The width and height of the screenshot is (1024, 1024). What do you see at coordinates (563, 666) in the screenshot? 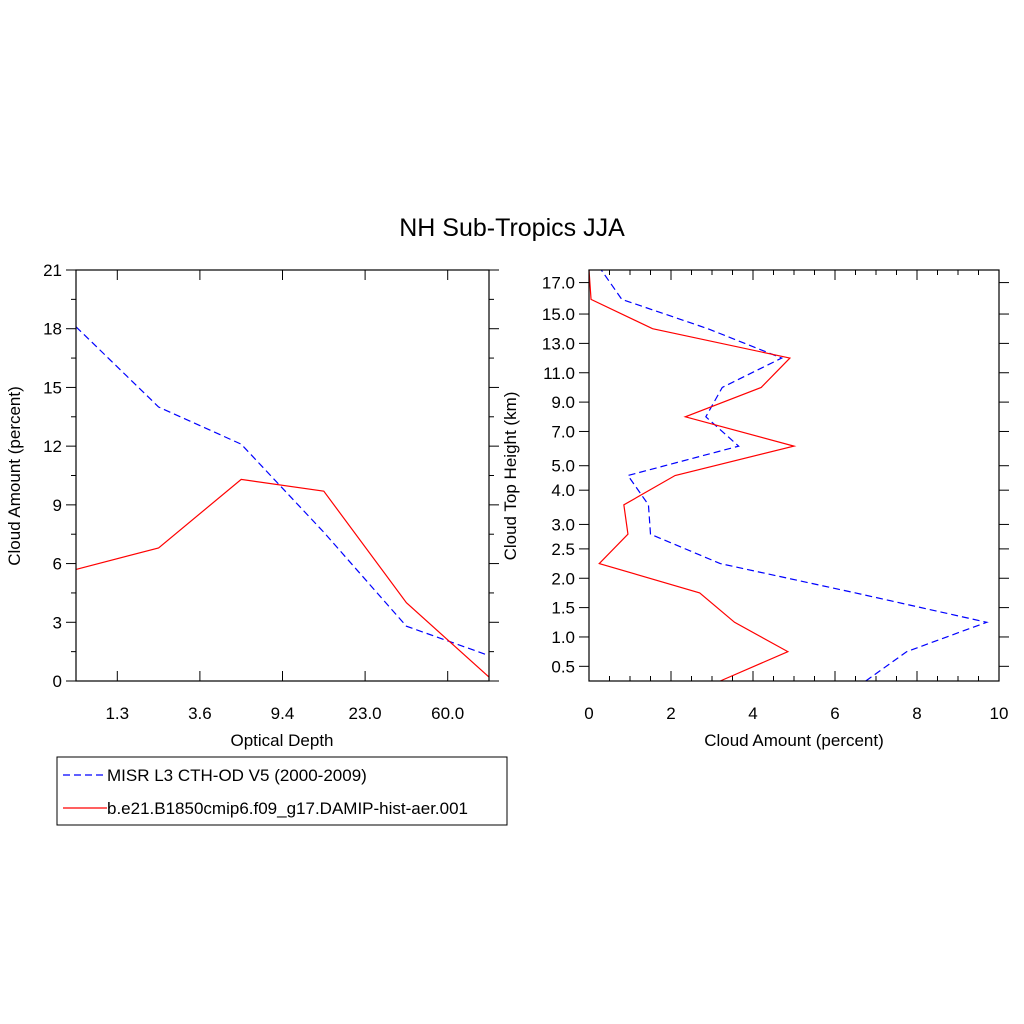
I see `right-y-tick-label: 0.5` at bounding box center [563, 666].